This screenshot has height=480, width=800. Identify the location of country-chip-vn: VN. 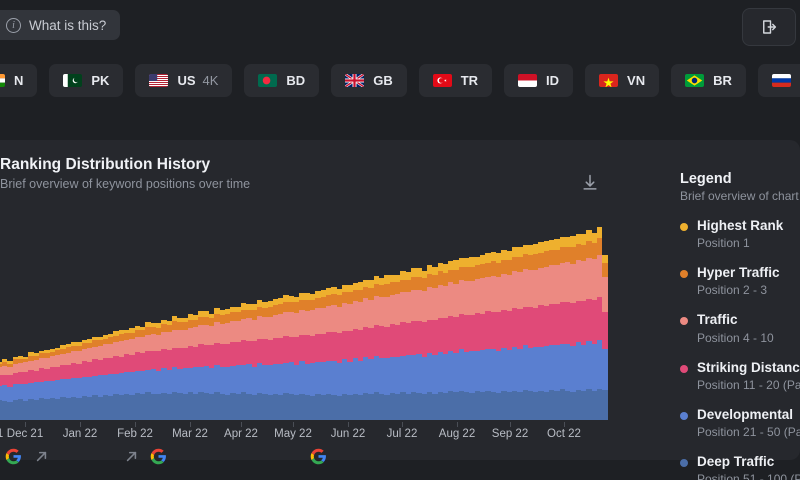
(622, 80).